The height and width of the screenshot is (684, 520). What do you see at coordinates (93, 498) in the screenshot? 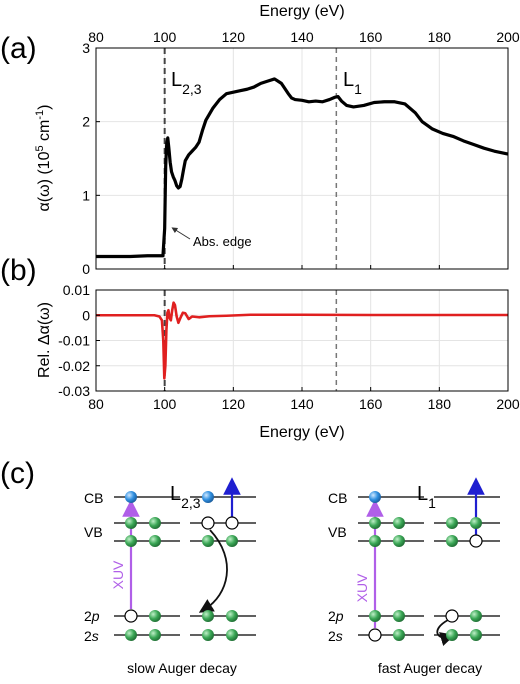
I see `level-label-cb-left: CB` at bounding box center [93, 498].